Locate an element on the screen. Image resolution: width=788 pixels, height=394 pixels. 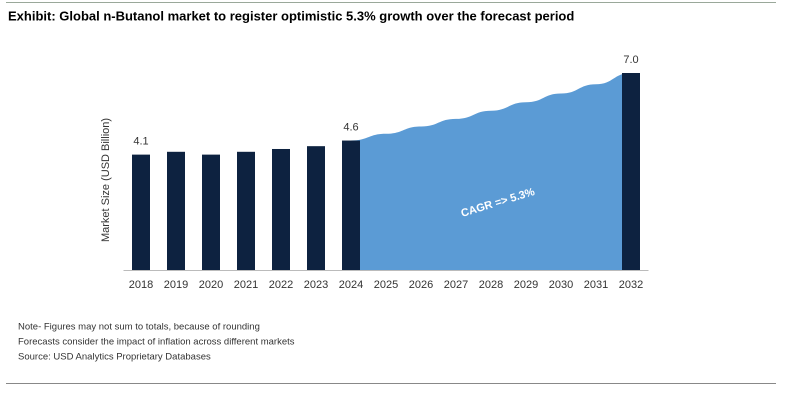
y-axis-label: Market Size (USD Billion) is located at coordinates (106, 180).